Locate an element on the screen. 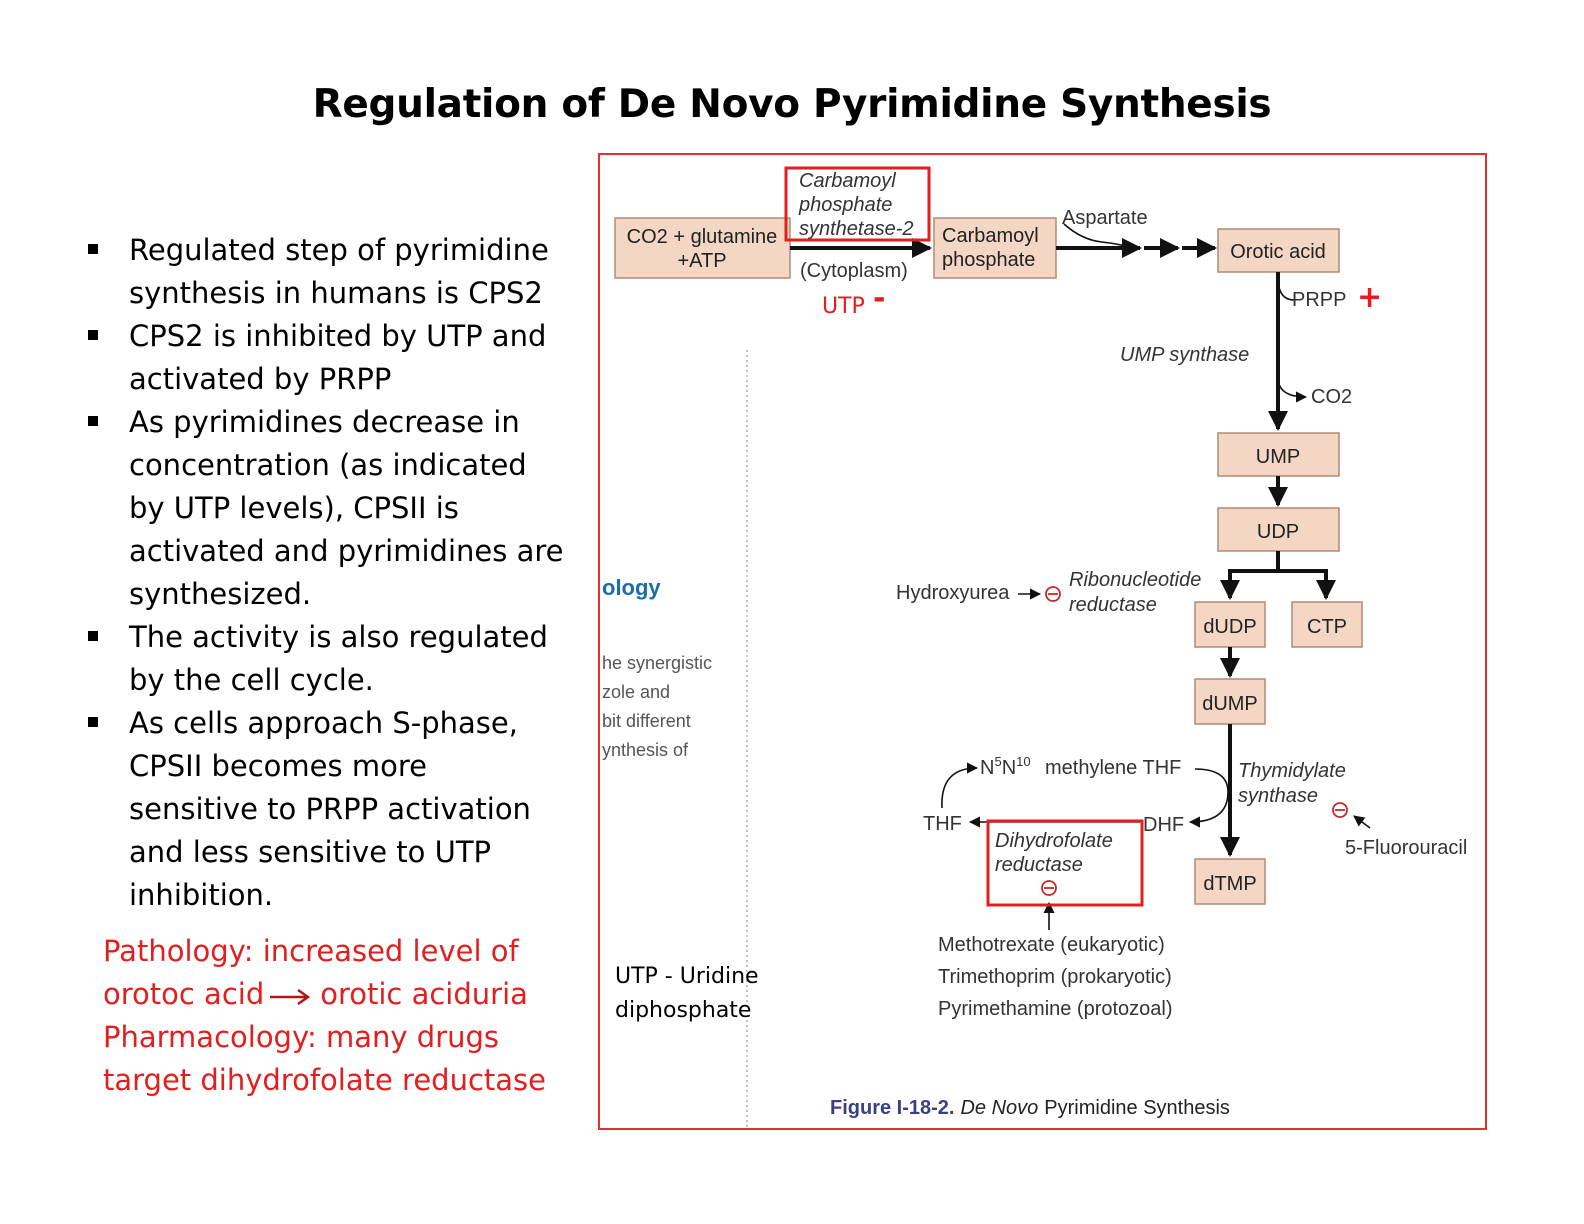 The height and width of the screenshot is (1224, 1584). node-carbamoyl-phosphate-label: phosphate is located at coordinates (988, 260).